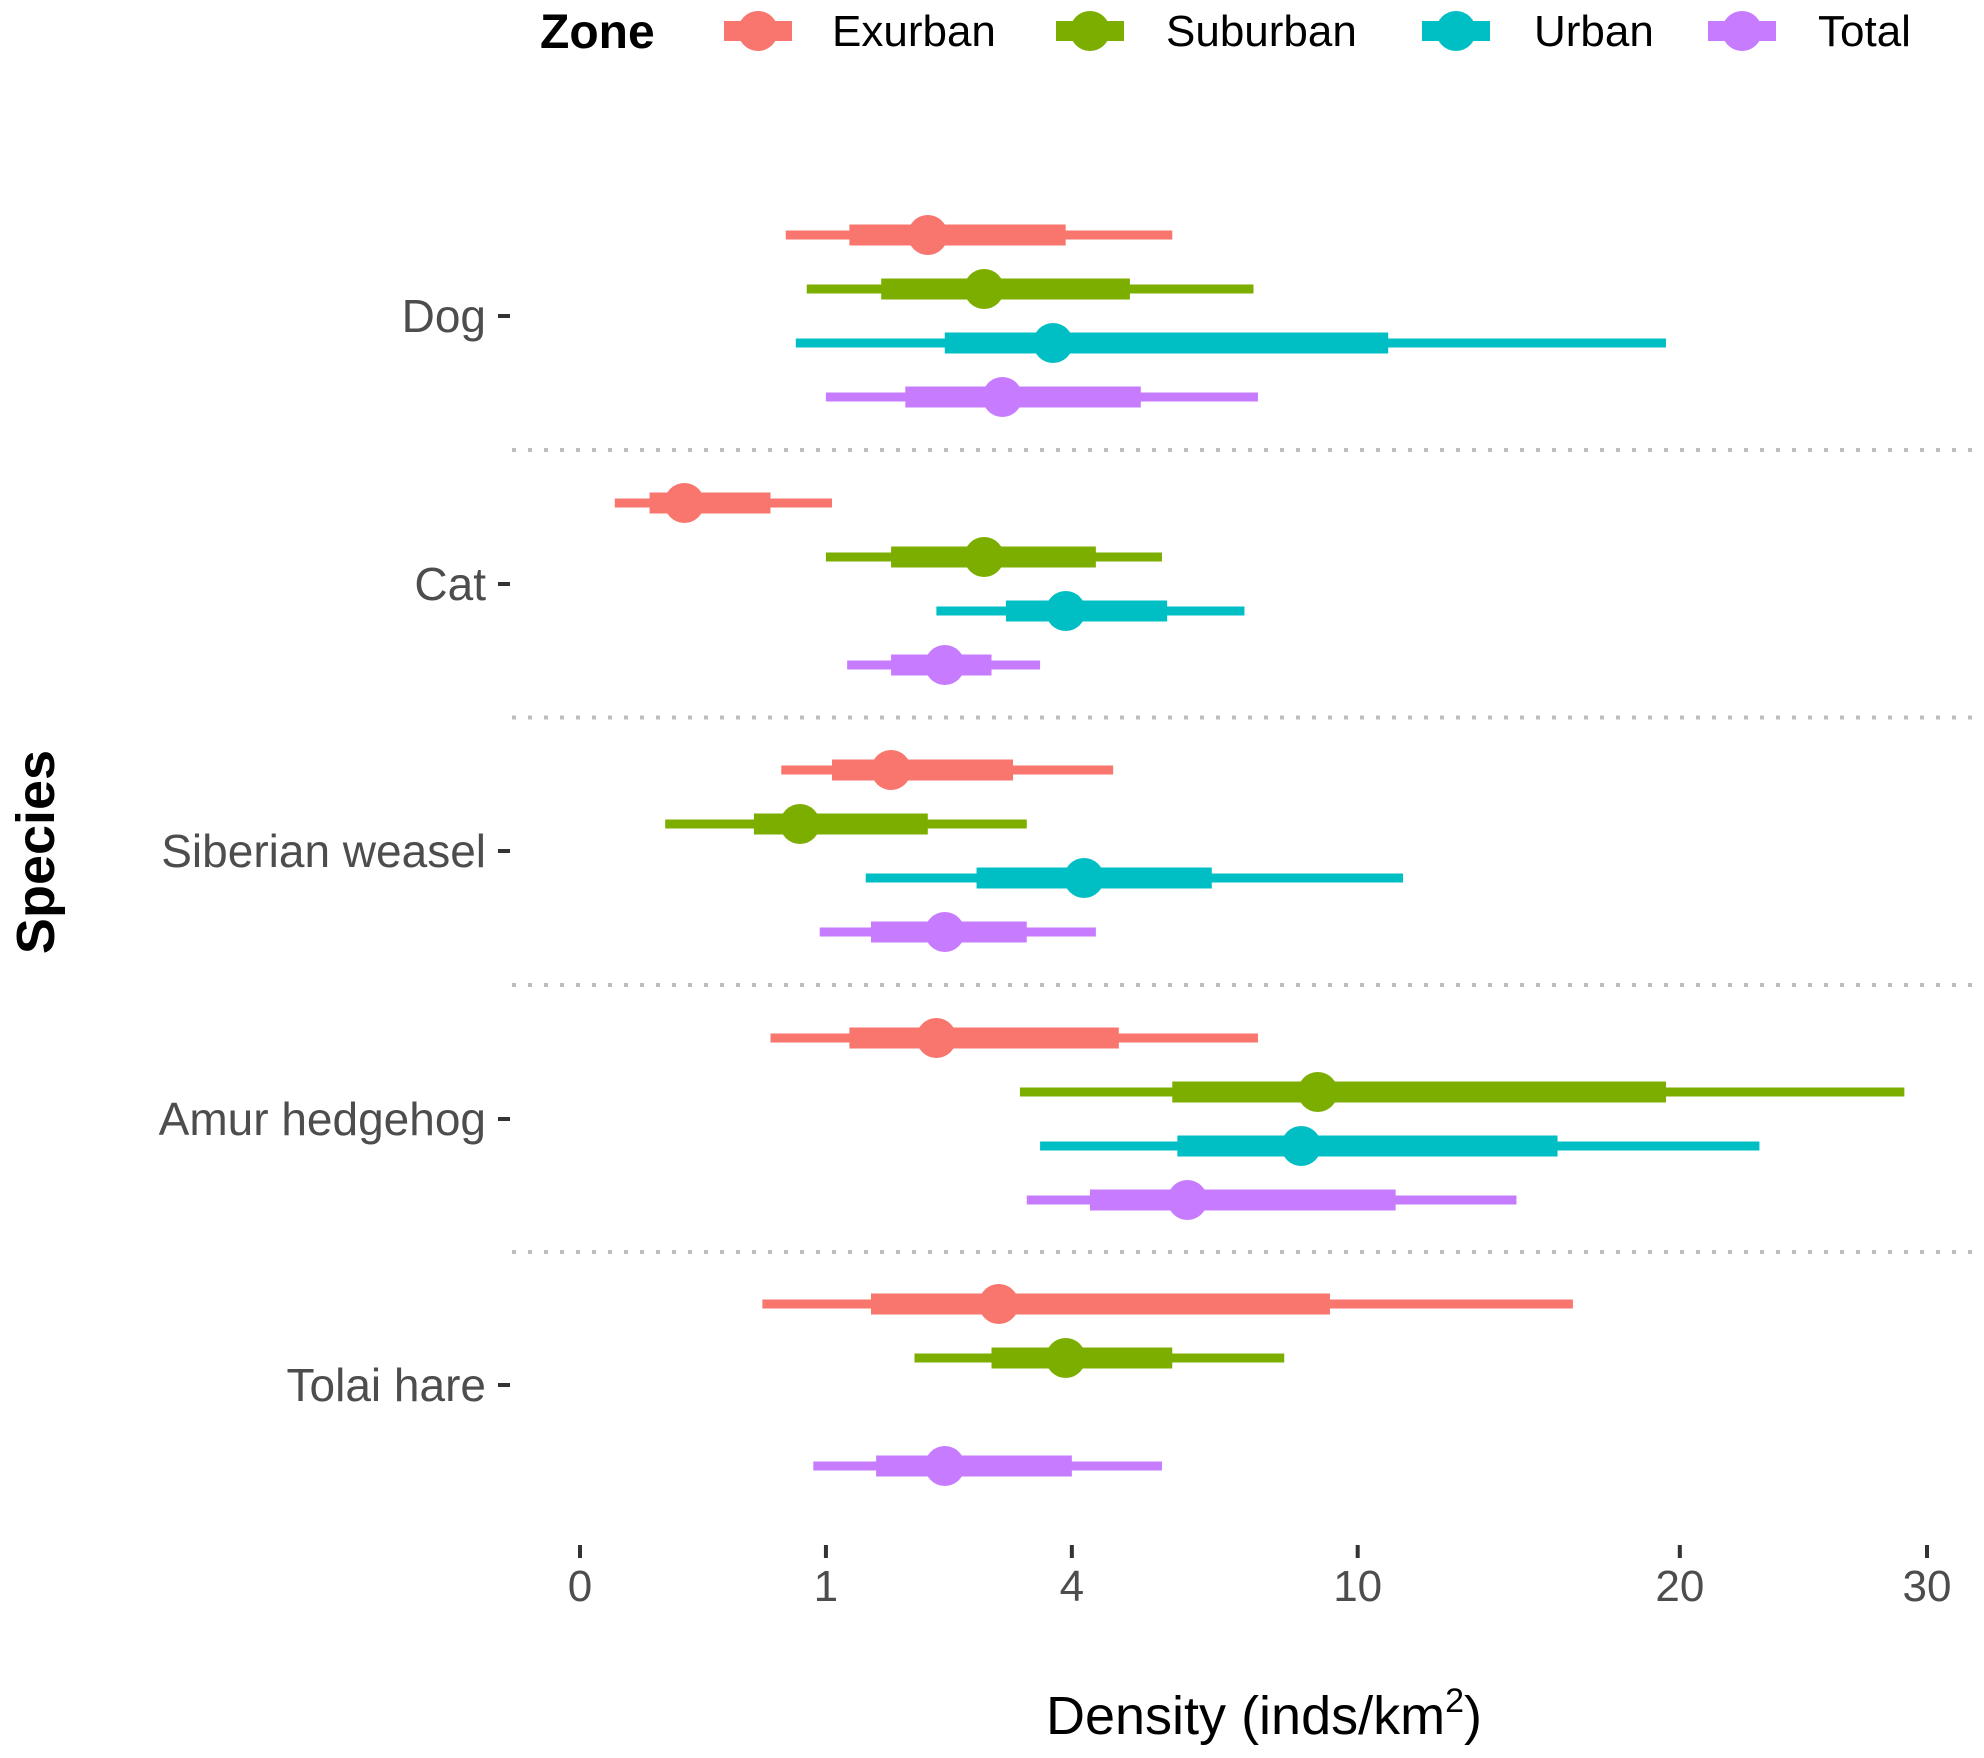 This screenshot has height=1758, width=1984. I want to click on legend-item-exurban: Exurban, so click(860, 31).